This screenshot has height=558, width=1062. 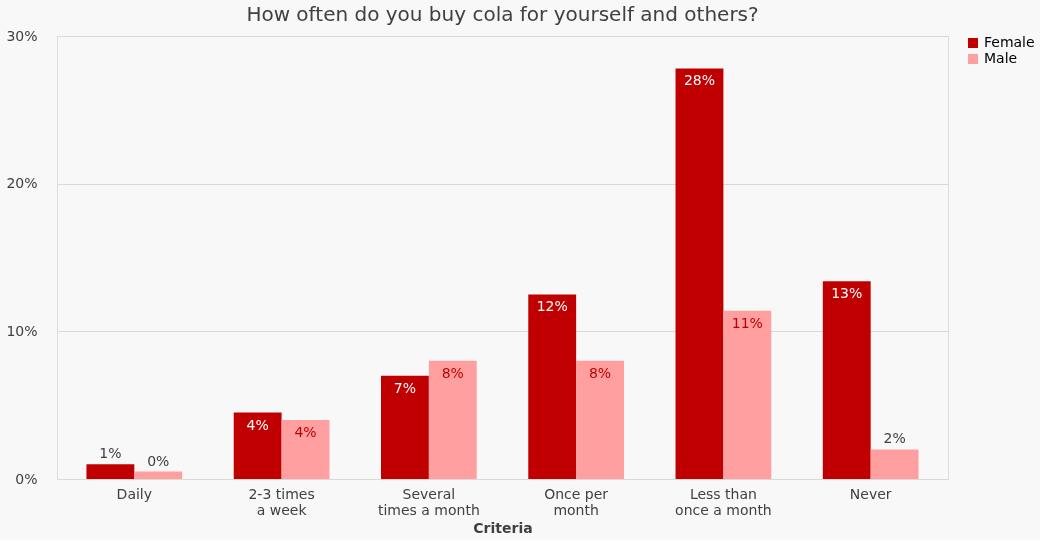 I want to click on data-label: 7%, so click(x=405, y=387).